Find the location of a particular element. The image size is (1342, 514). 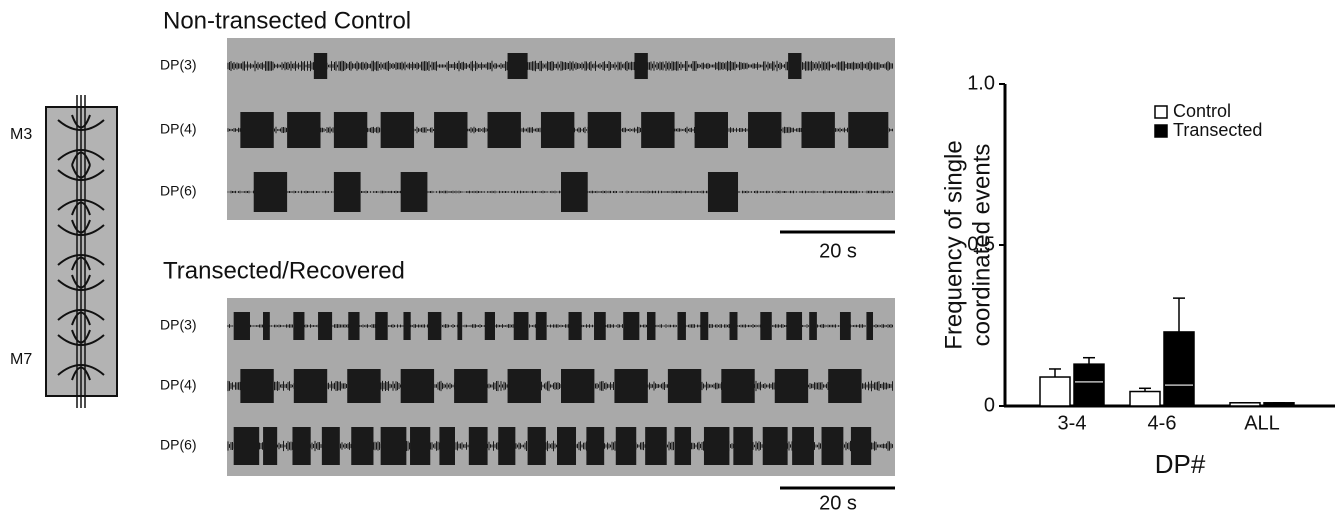

scale-bar-label: 20 s is located at coordinates (838, 251).